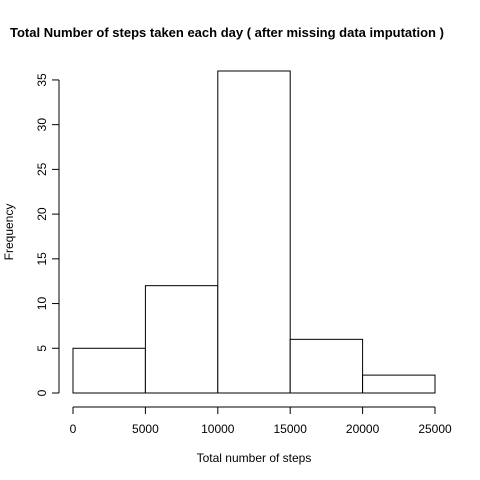 This screenshot has width=480, height=480. I want to click on y-axis: 0 5 10 15 20 25 30 35, so click(47, 234).